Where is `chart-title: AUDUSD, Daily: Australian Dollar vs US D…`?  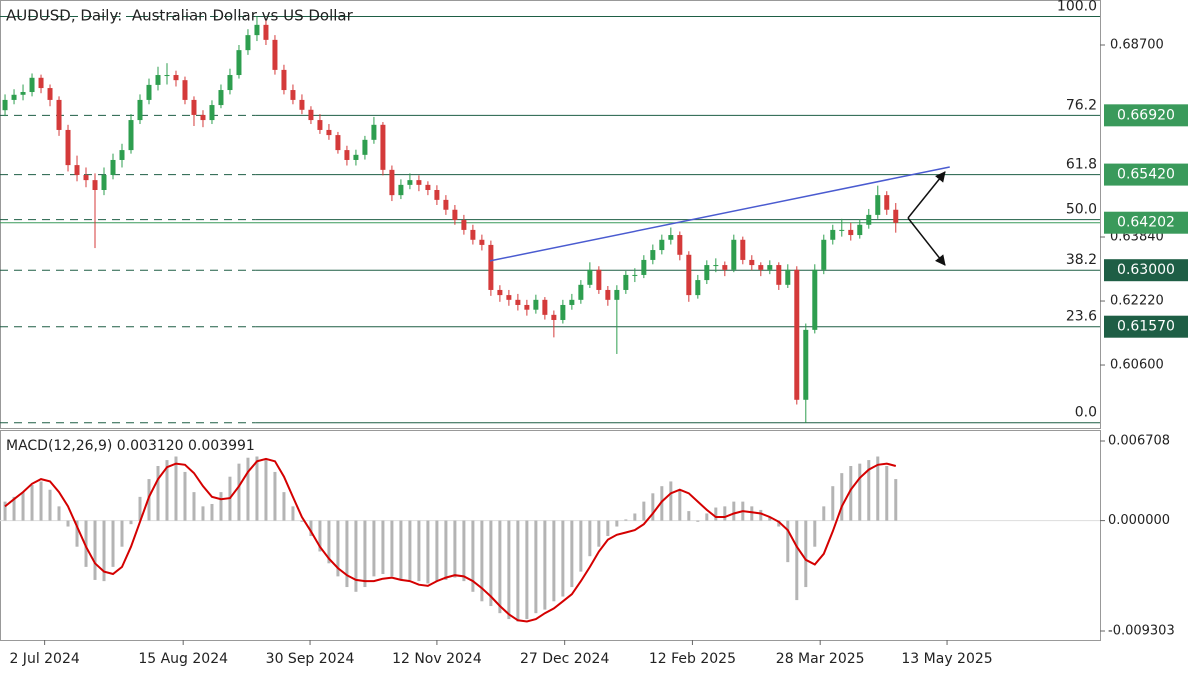
chart-title: AUDUSD, Daily: Australian Dollar vs US D… is located at coordinates (180, 16).